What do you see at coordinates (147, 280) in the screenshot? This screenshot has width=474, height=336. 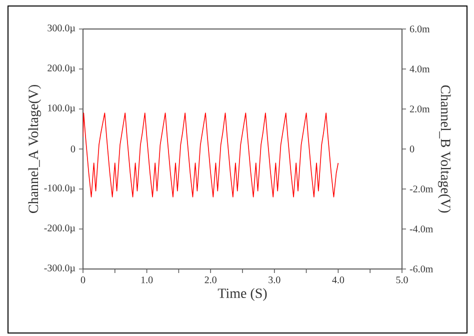 I see `x-tick-label: 1.0` at bounding box center [147, 280].